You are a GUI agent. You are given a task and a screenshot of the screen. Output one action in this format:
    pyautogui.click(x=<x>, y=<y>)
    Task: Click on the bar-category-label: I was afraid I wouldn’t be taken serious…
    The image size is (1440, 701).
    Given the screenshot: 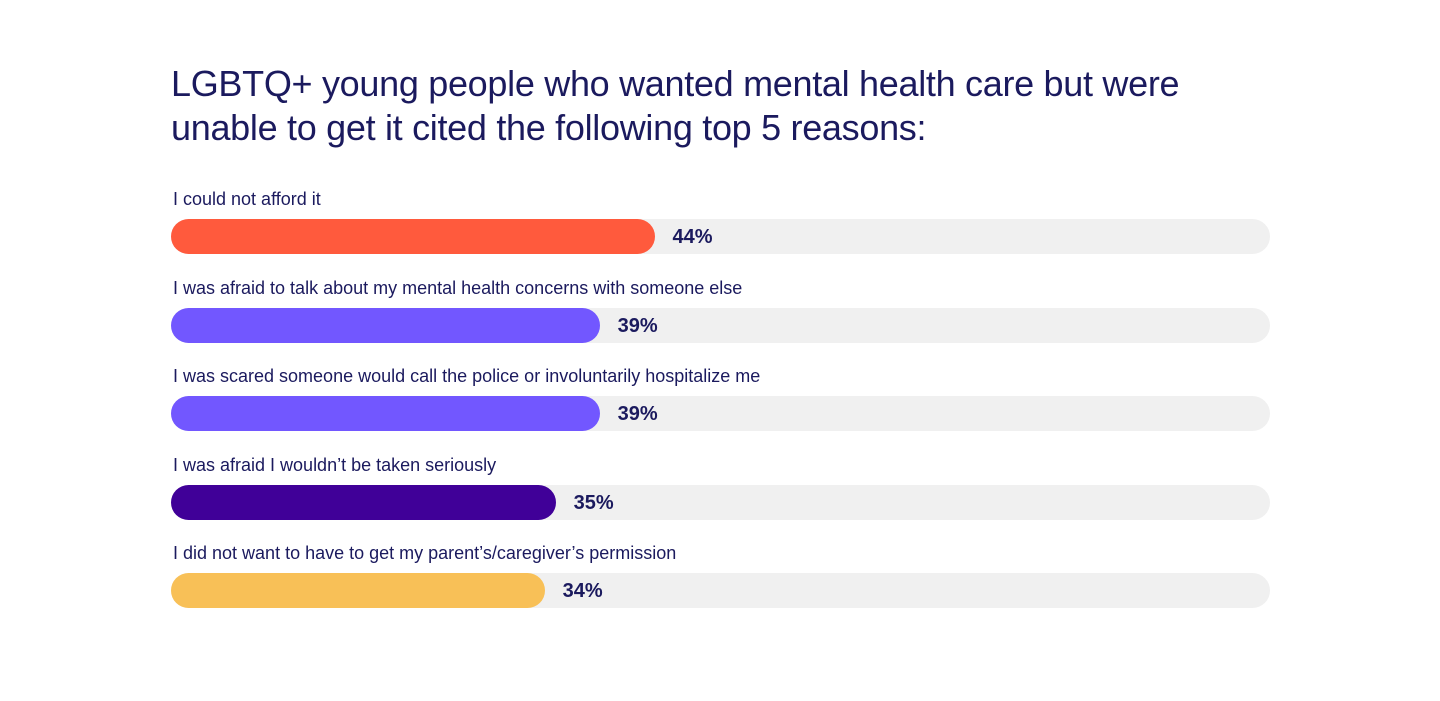 What is the action you would take?
    pyautogui.click(x=335, y=464)
    